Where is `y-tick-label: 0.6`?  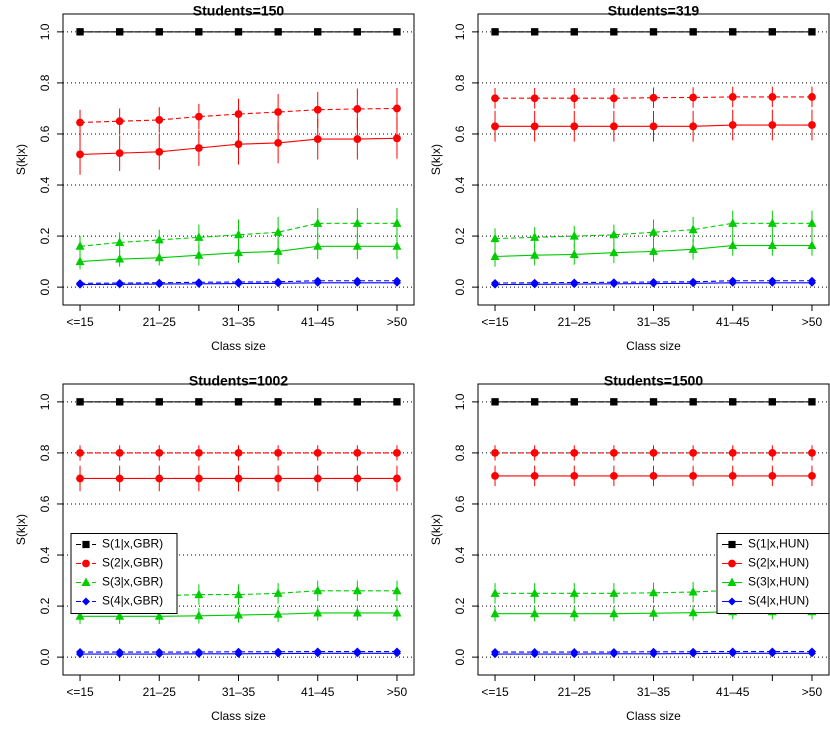 y-tick-label: 0.6 is located at coordinates (460, 503).